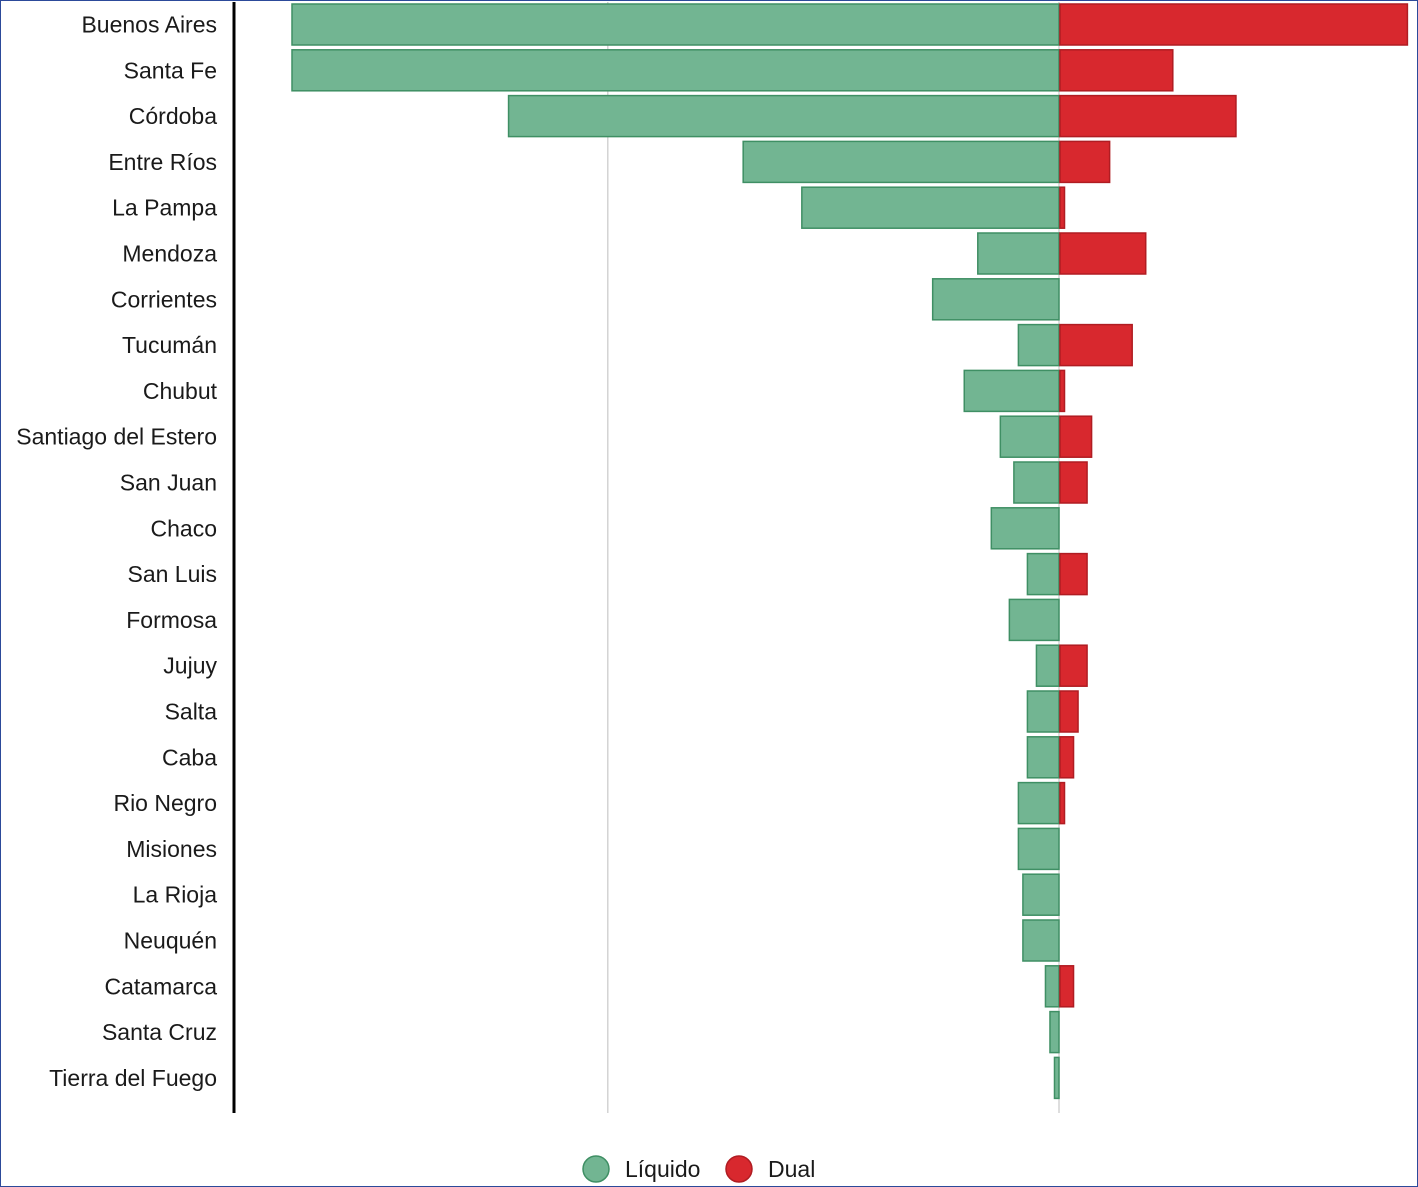 This screenshot has height=1187, width=1418. What do you see at coordinates (901, 162) in the screenshot?
I see `bar-liquido-entre-rios` at bounding box center [901, 162].